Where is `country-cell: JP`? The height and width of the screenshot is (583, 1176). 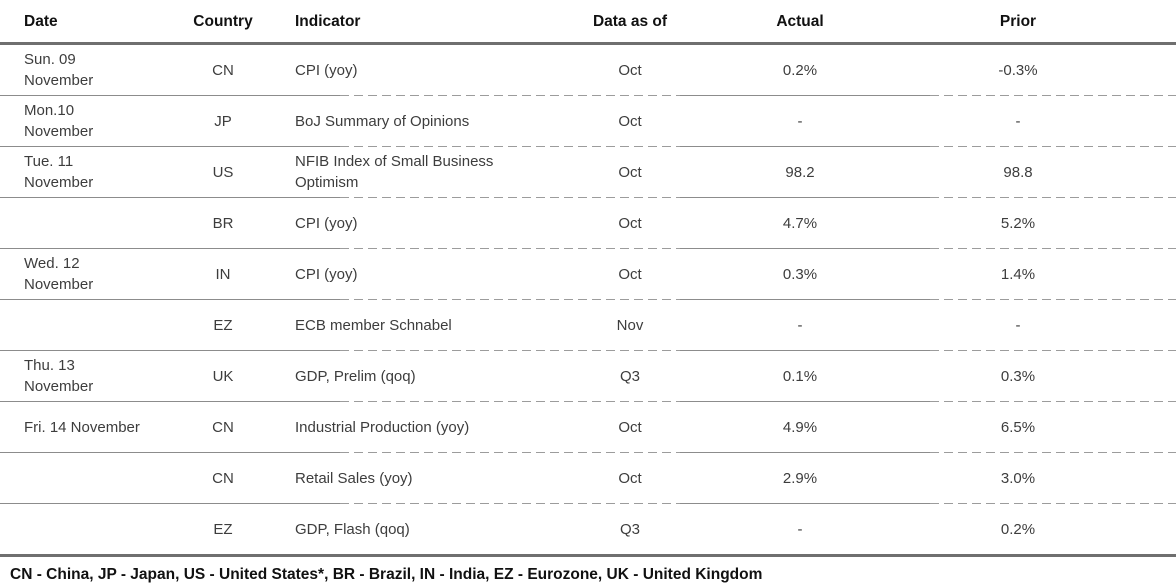
country-cell: JP is located at coordinates (223, 121).